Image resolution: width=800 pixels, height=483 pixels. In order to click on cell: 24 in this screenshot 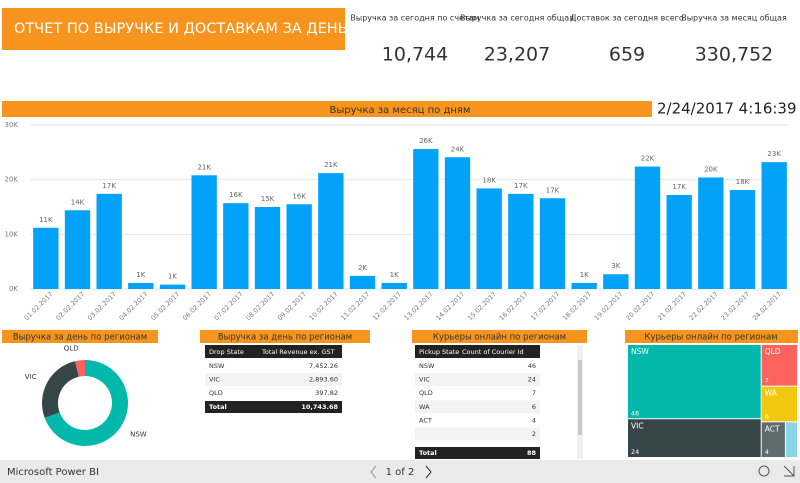, I will do `click(532, 380)`.